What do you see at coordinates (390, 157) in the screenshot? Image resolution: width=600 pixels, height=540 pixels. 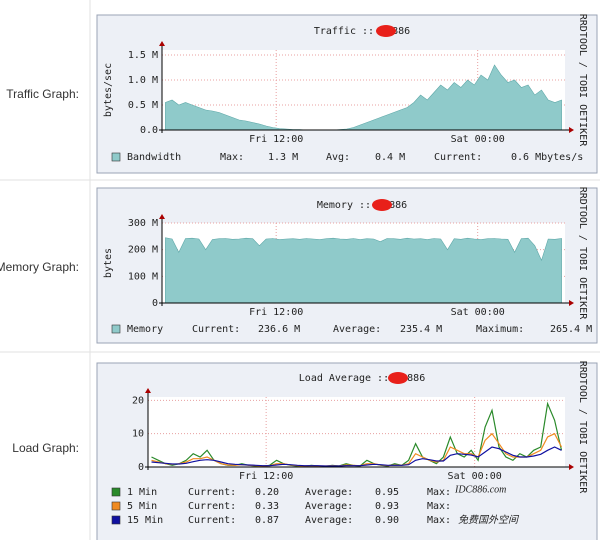 I see `legend-stat-value: 0.4 M` at bounding box center [390, 157].